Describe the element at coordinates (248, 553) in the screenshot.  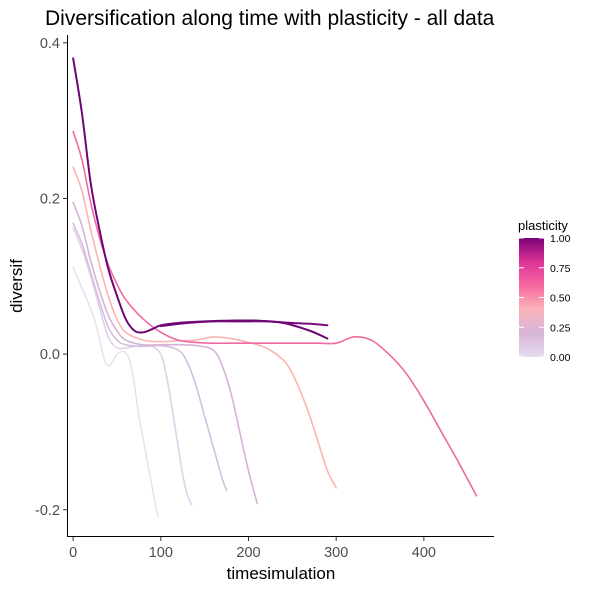
I see `x-tick-label: 200` at that location.